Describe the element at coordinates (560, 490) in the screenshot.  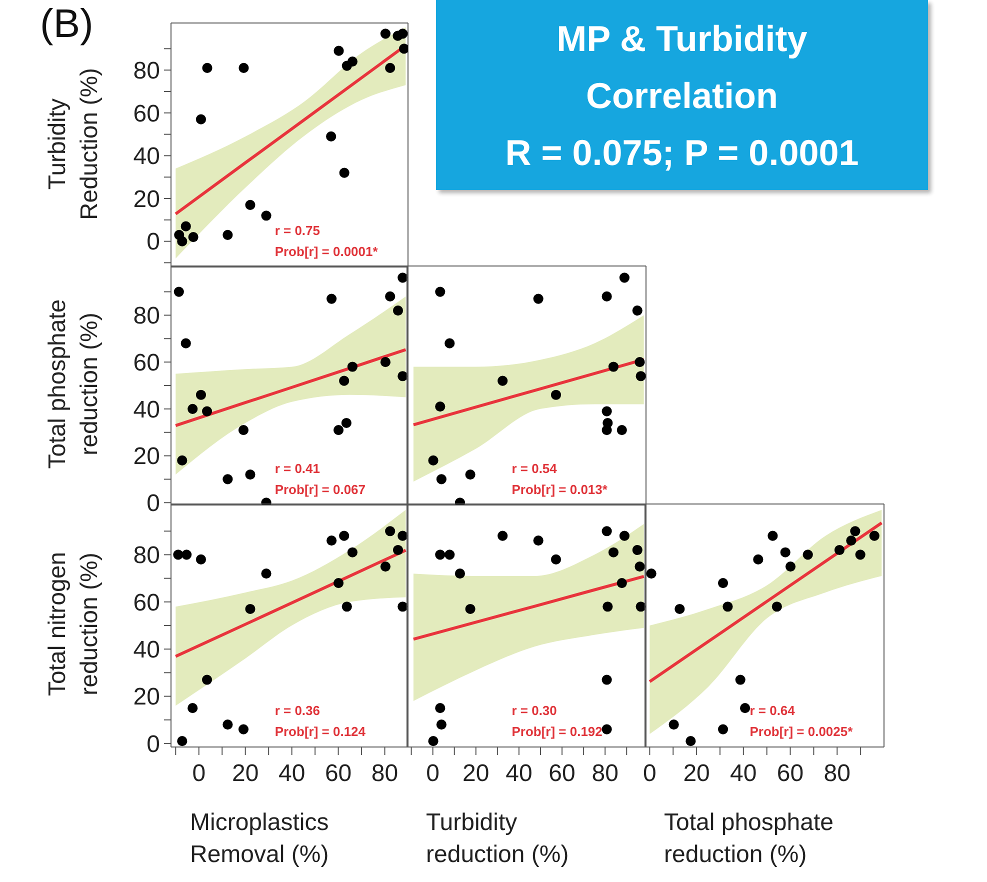
I see `annotation: Prob[r] = 0.013*` at that location.